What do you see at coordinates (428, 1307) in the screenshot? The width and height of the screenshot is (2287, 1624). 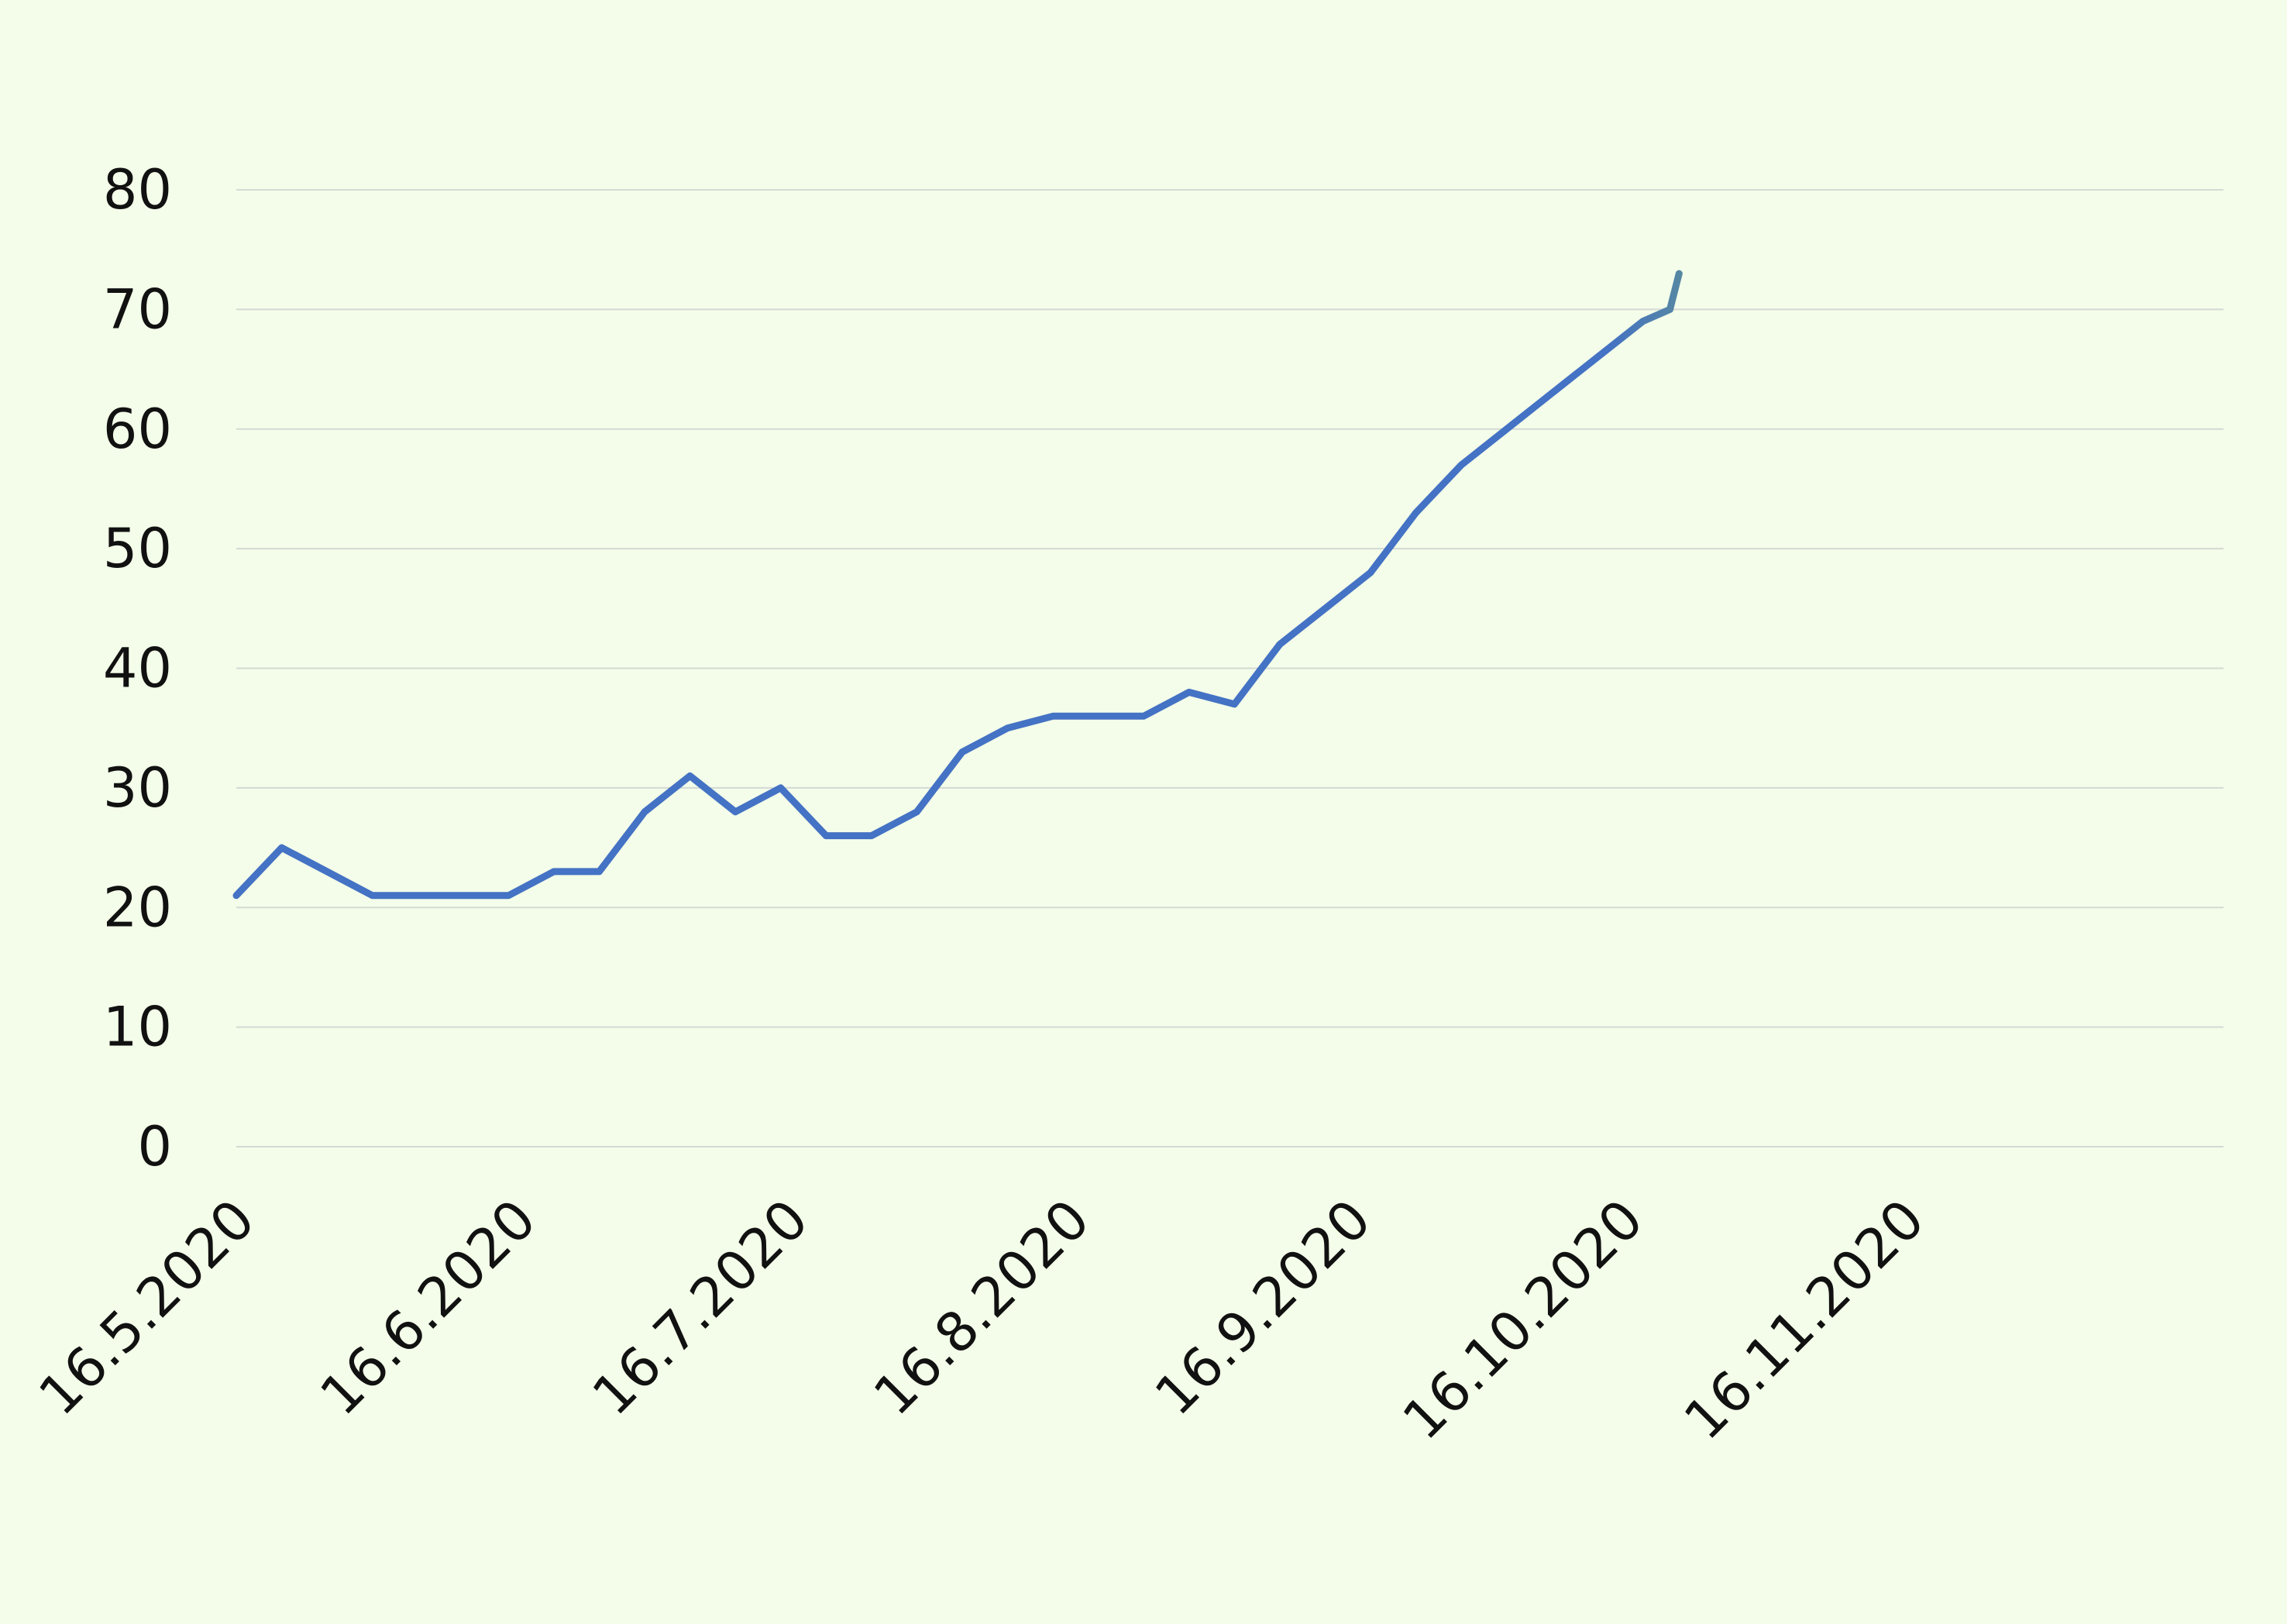 I see `x-tick-label: 16.6.2020` at bounding box center [428, 1307].